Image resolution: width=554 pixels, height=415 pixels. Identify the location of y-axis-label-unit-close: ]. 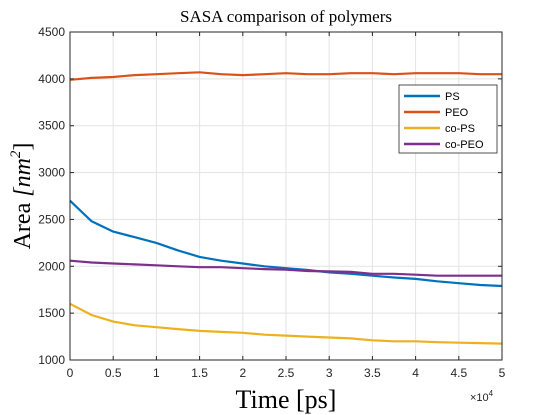
(23, 147).